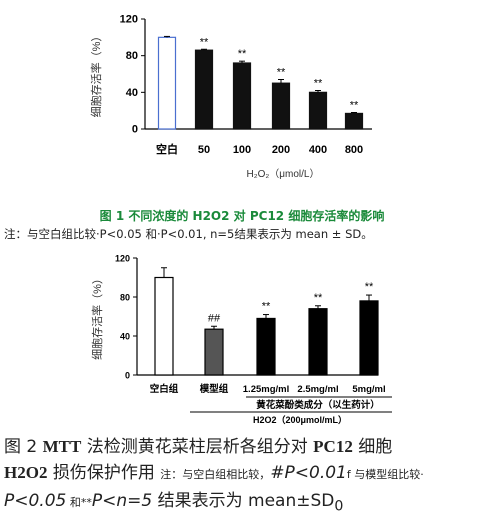 The image size is (484, 524). I want to click on fig1-caption-text: 细胞存活率的影响, so click(334, 216).